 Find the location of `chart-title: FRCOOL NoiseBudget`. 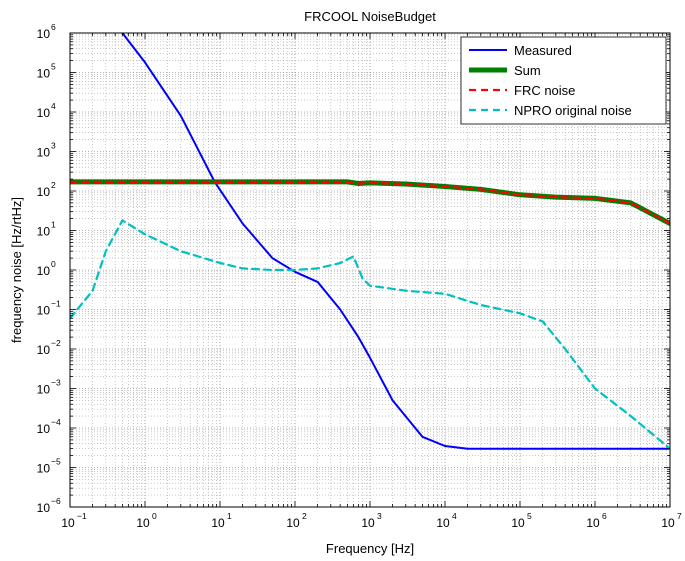

chart-title: FRCOOL NoiseBudget is located at coordinates (370, 16).